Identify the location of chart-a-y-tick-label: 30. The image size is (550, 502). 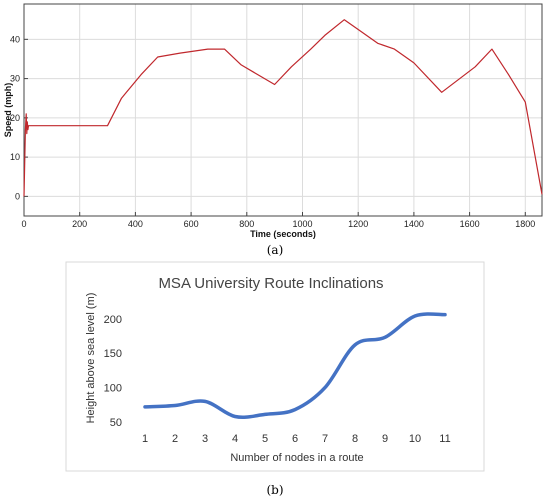
(15, 79).